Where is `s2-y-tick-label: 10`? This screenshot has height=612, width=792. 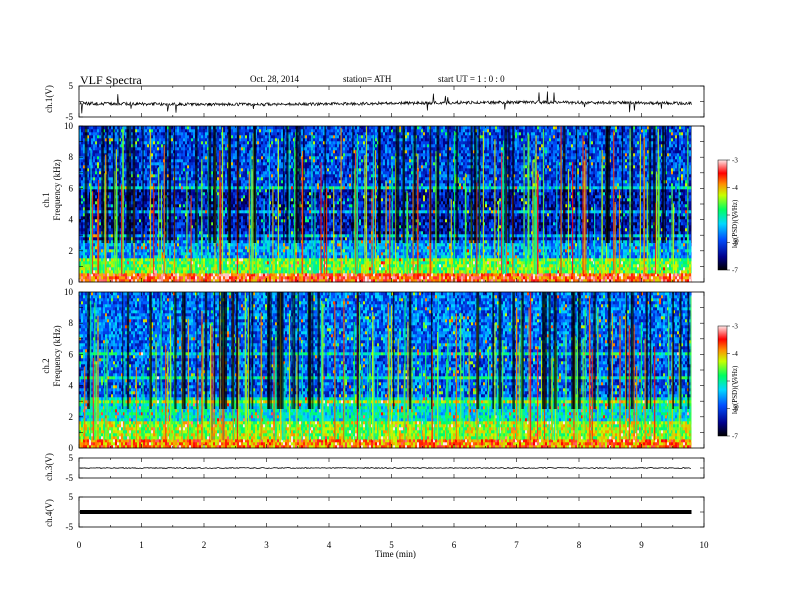 s2-y-tick-label: 10 is located at coordinates (69, 292).